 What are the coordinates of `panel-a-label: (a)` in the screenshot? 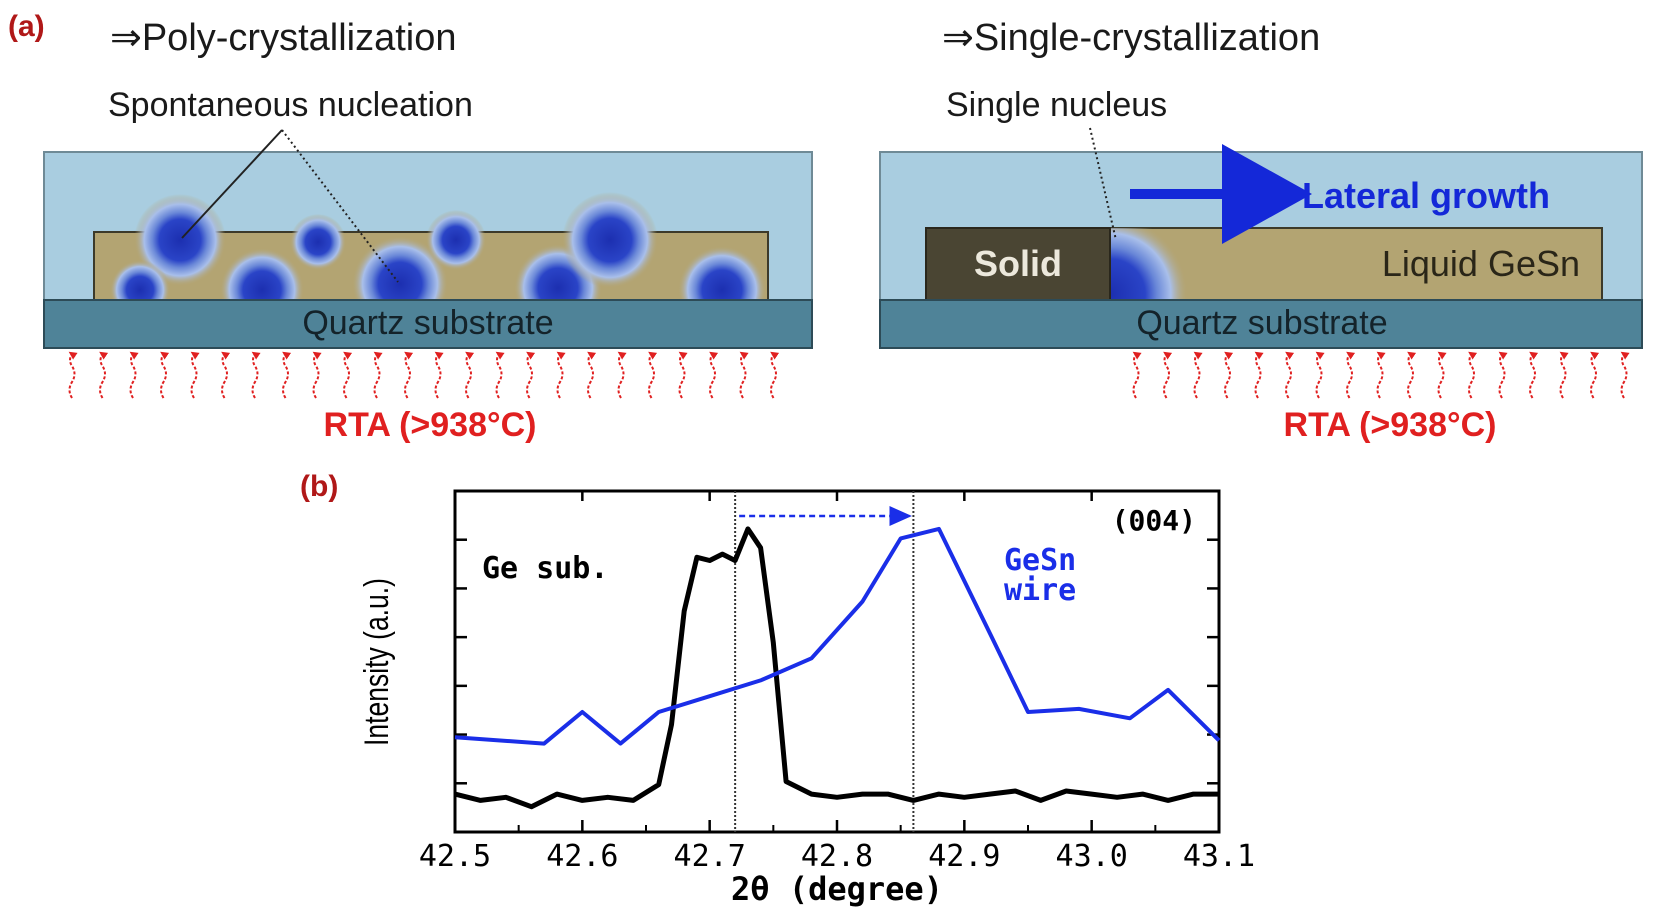 It's located at (26, 26).